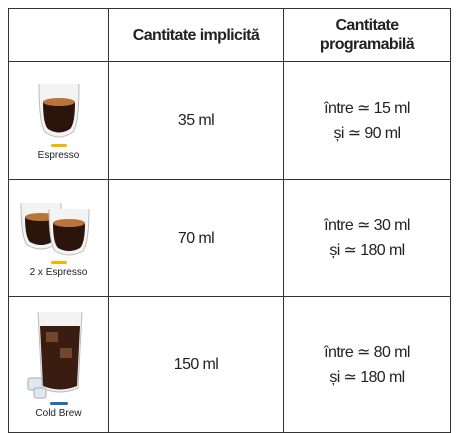 The width and height of the screenshot is (461, 433). I want to click on drink-label: 2 x Espresso, so click(58, 272).